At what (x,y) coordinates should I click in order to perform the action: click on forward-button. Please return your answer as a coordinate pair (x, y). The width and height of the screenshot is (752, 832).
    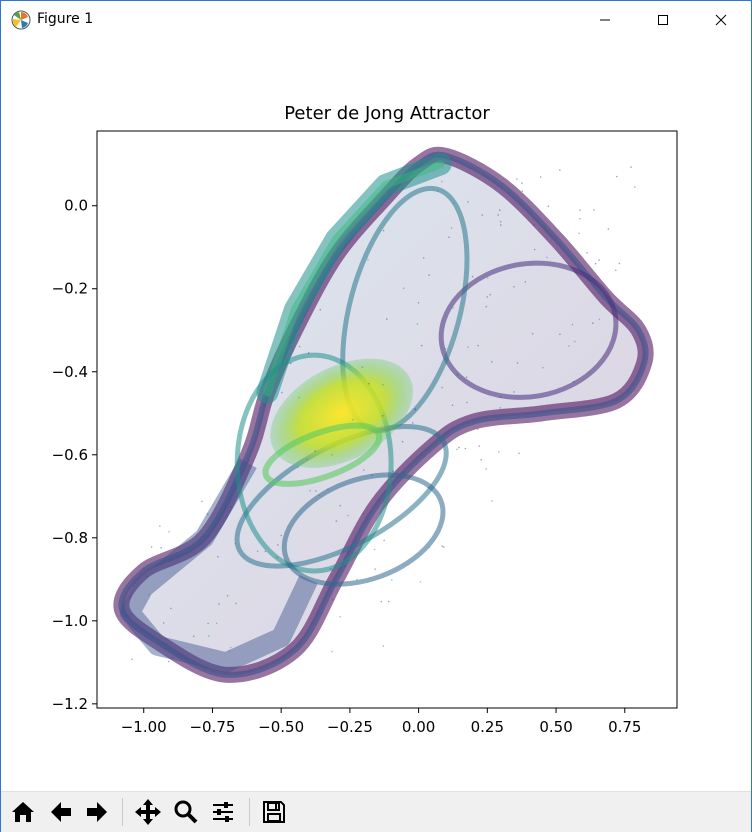
    Looking at the image, I should click on (97, 812).